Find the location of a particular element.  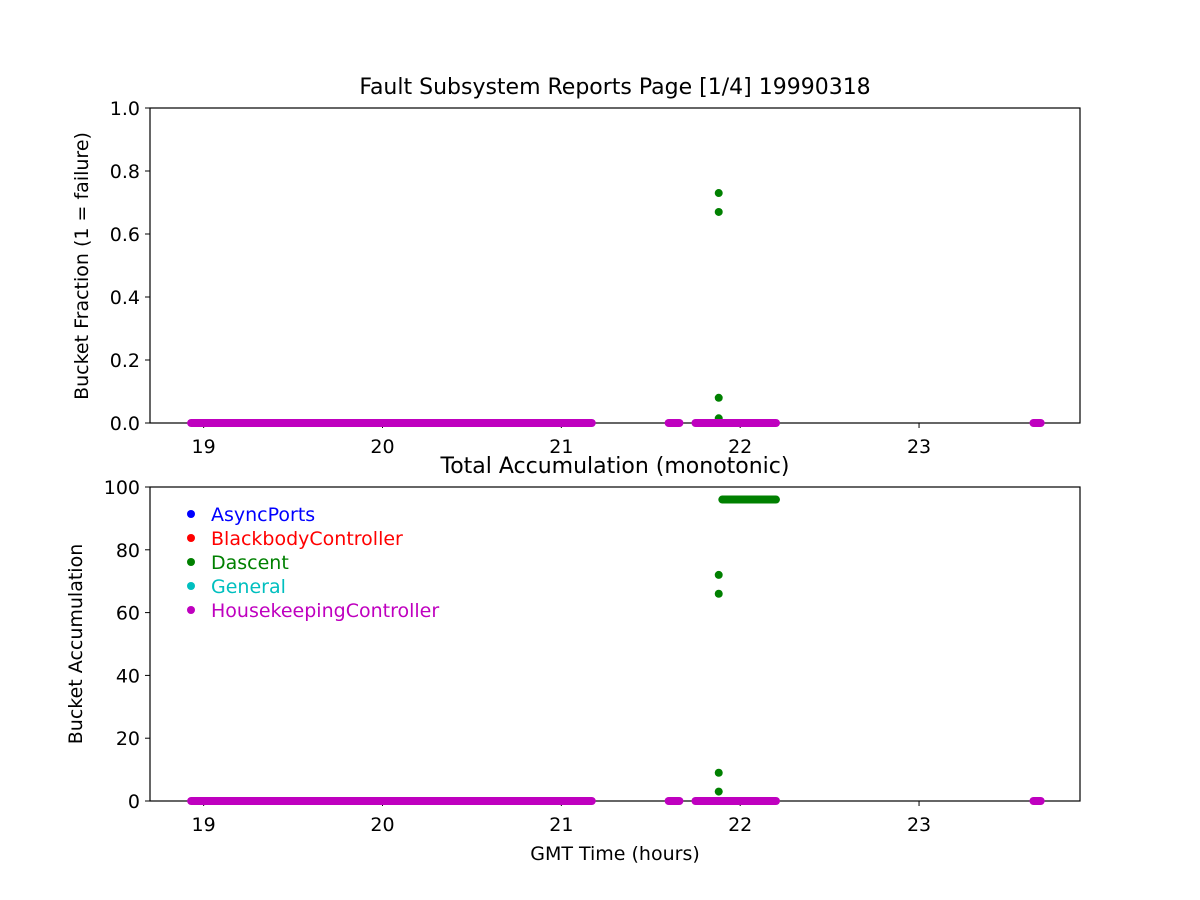

bottom-y-axis-label: Bucket Accumulation is located at coordinates (76, 644).